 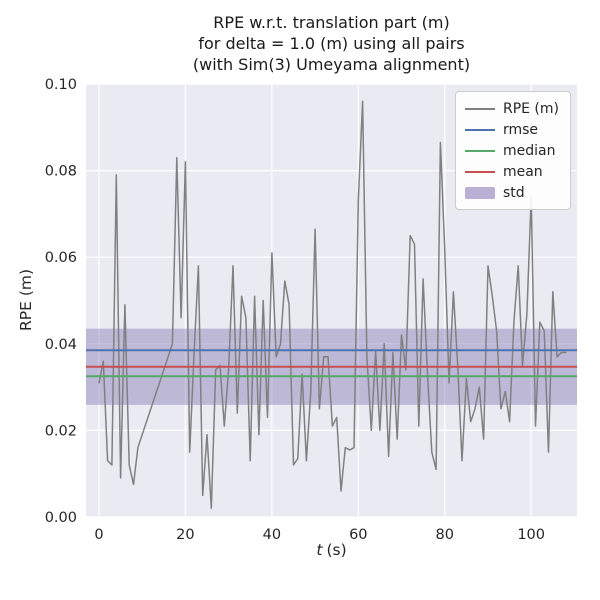 I want to click on legend-label: RPE (m), so click(x=530, y=108).